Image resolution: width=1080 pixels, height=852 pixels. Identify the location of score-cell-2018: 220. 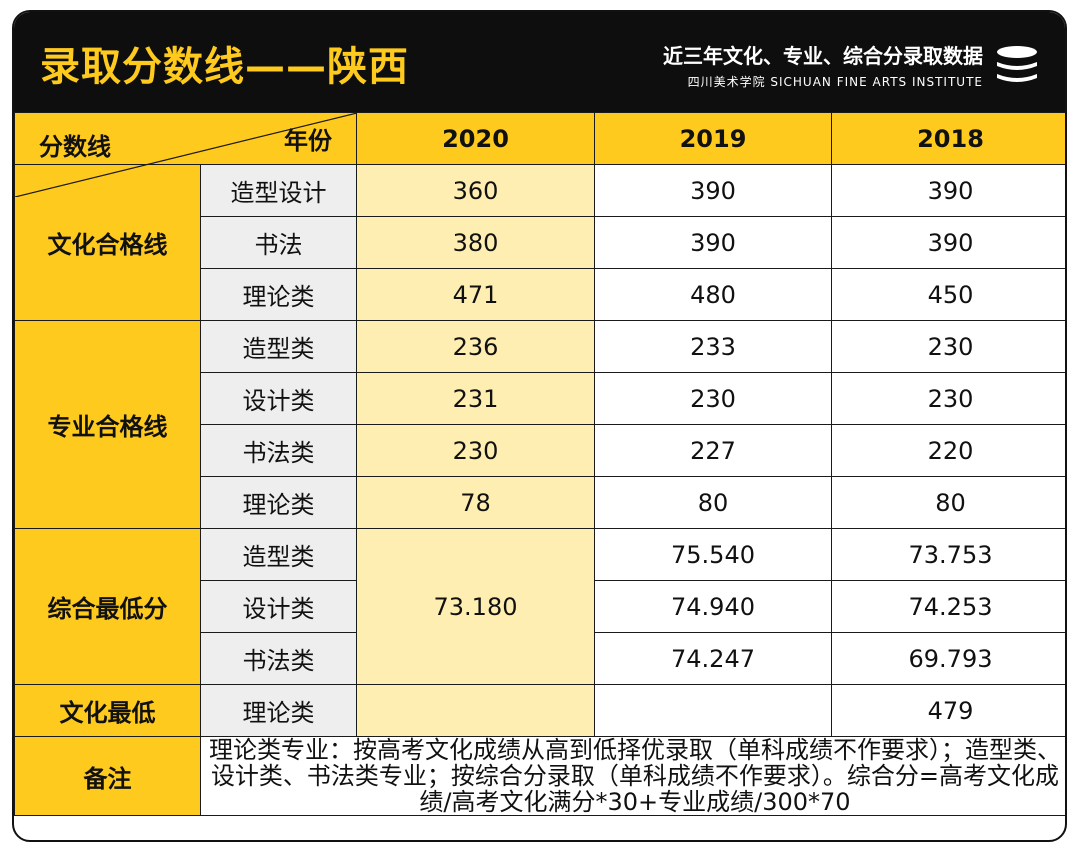
(948, 450).